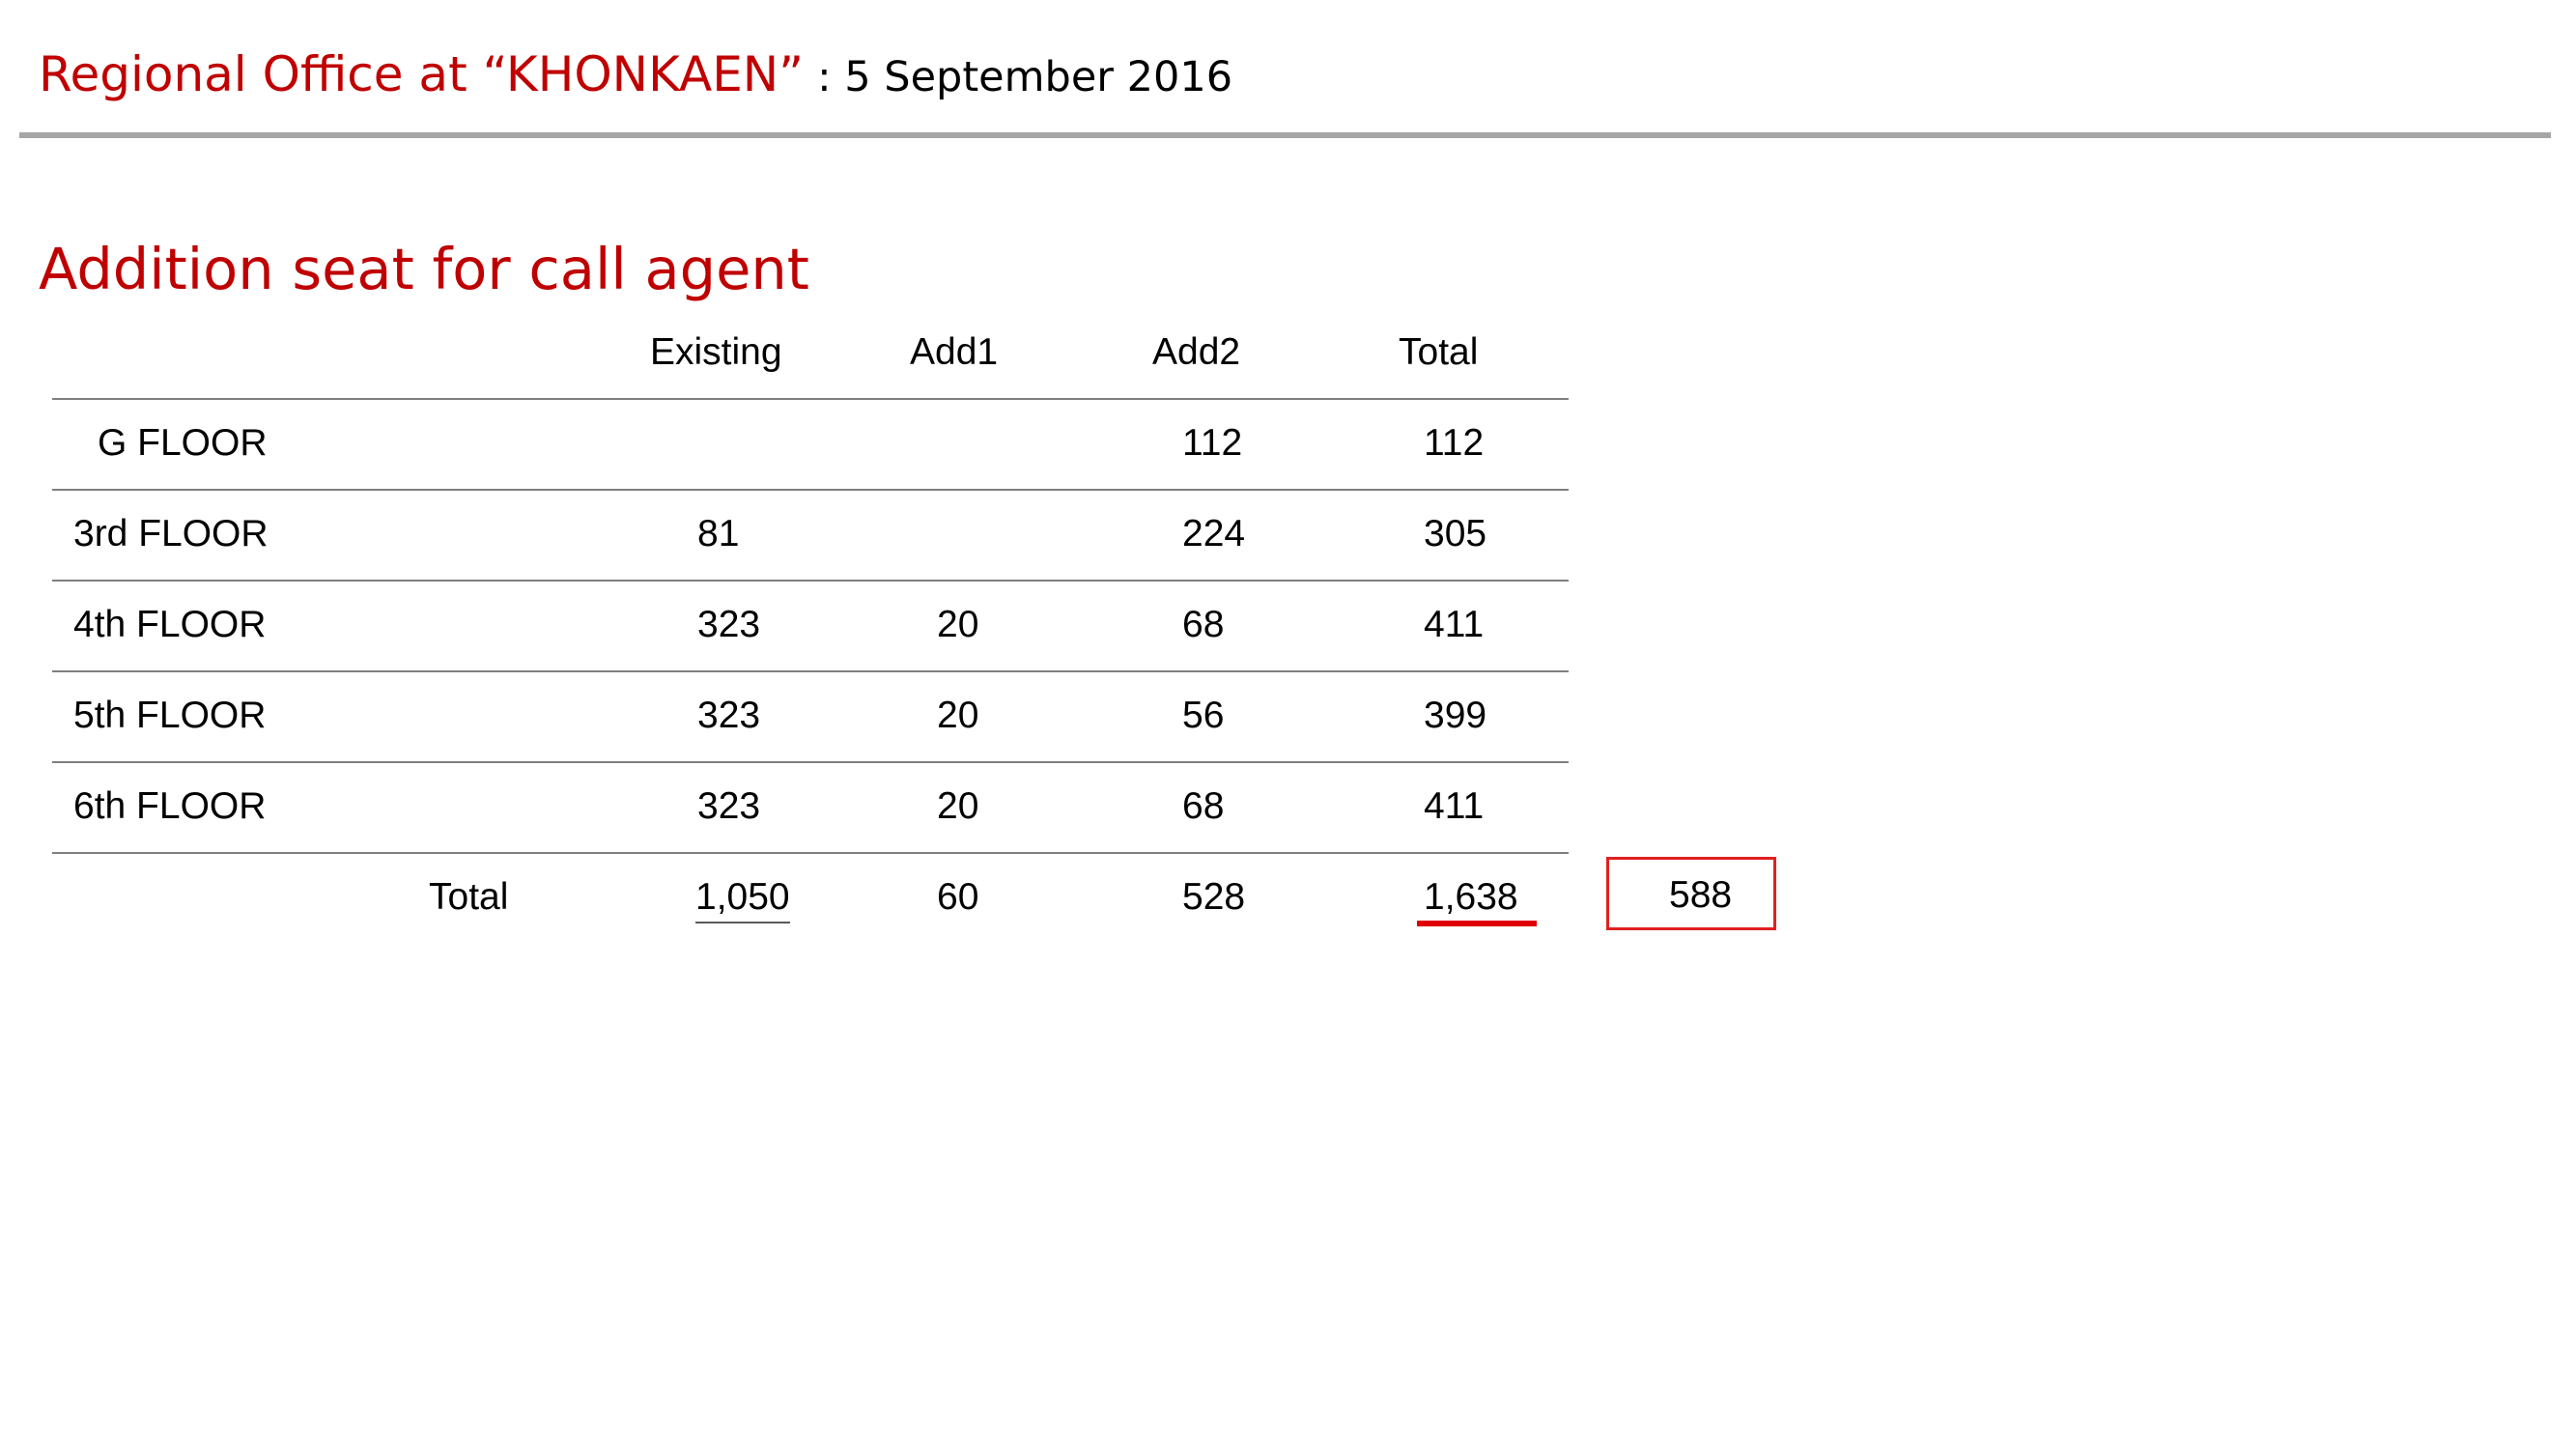 The height and width of the screenshot is (1449, 2576). What do you see at coordinates (1455, 533) in the screenshot?
I see `cell-total: 305` at bounding box center [1455, 533].